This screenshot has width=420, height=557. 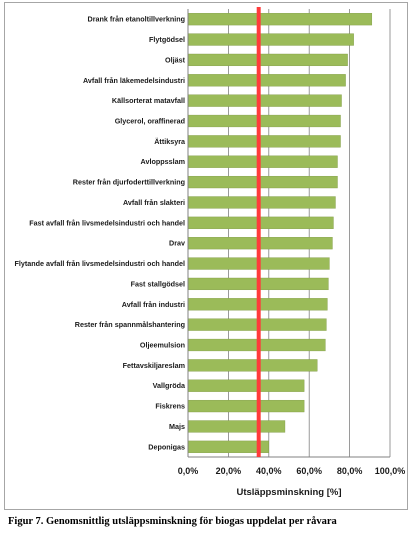 What do you see at coordinates (150, 121) in the screenshot?
I see `category-label: Glycerol, oraffinerad` at bounding box center [150, 121].